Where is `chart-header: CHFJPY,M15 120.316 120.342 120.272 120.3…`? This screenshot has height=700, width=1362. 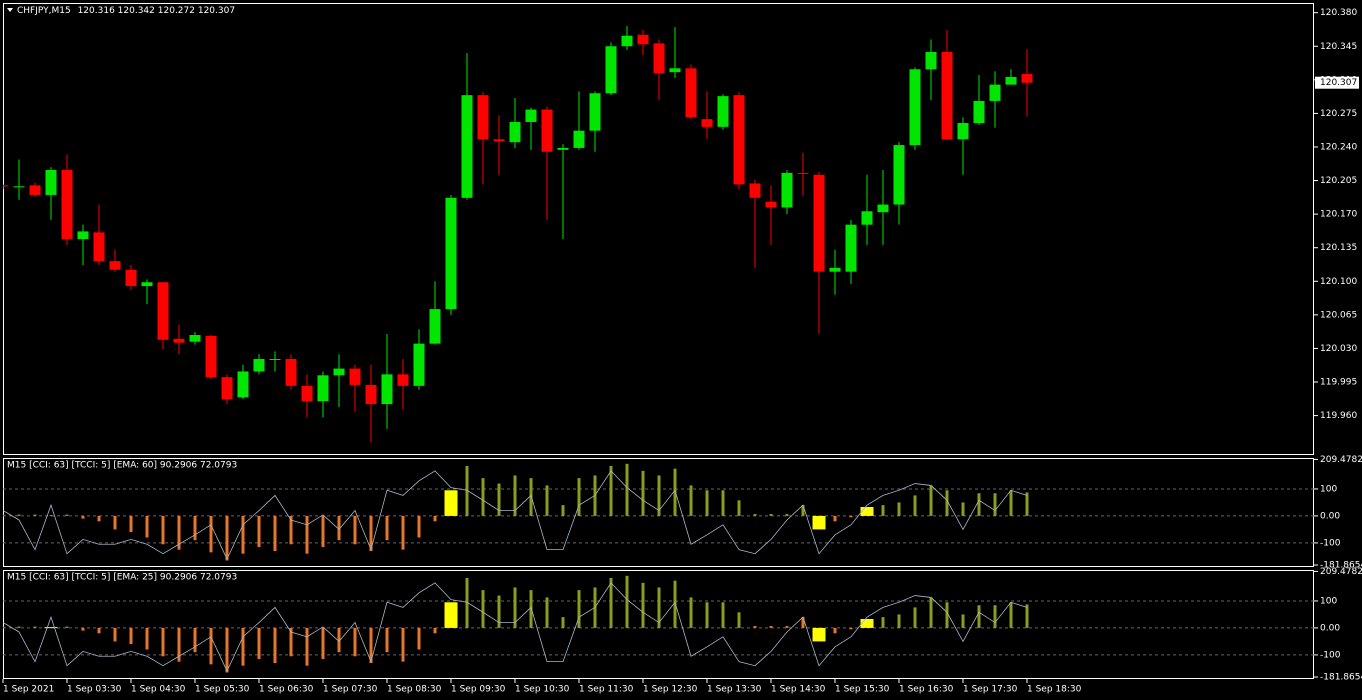
chart-header: CHFJPY,M15 120.316 120.342 120.272 120.3… is located at coordinates (126, 11).